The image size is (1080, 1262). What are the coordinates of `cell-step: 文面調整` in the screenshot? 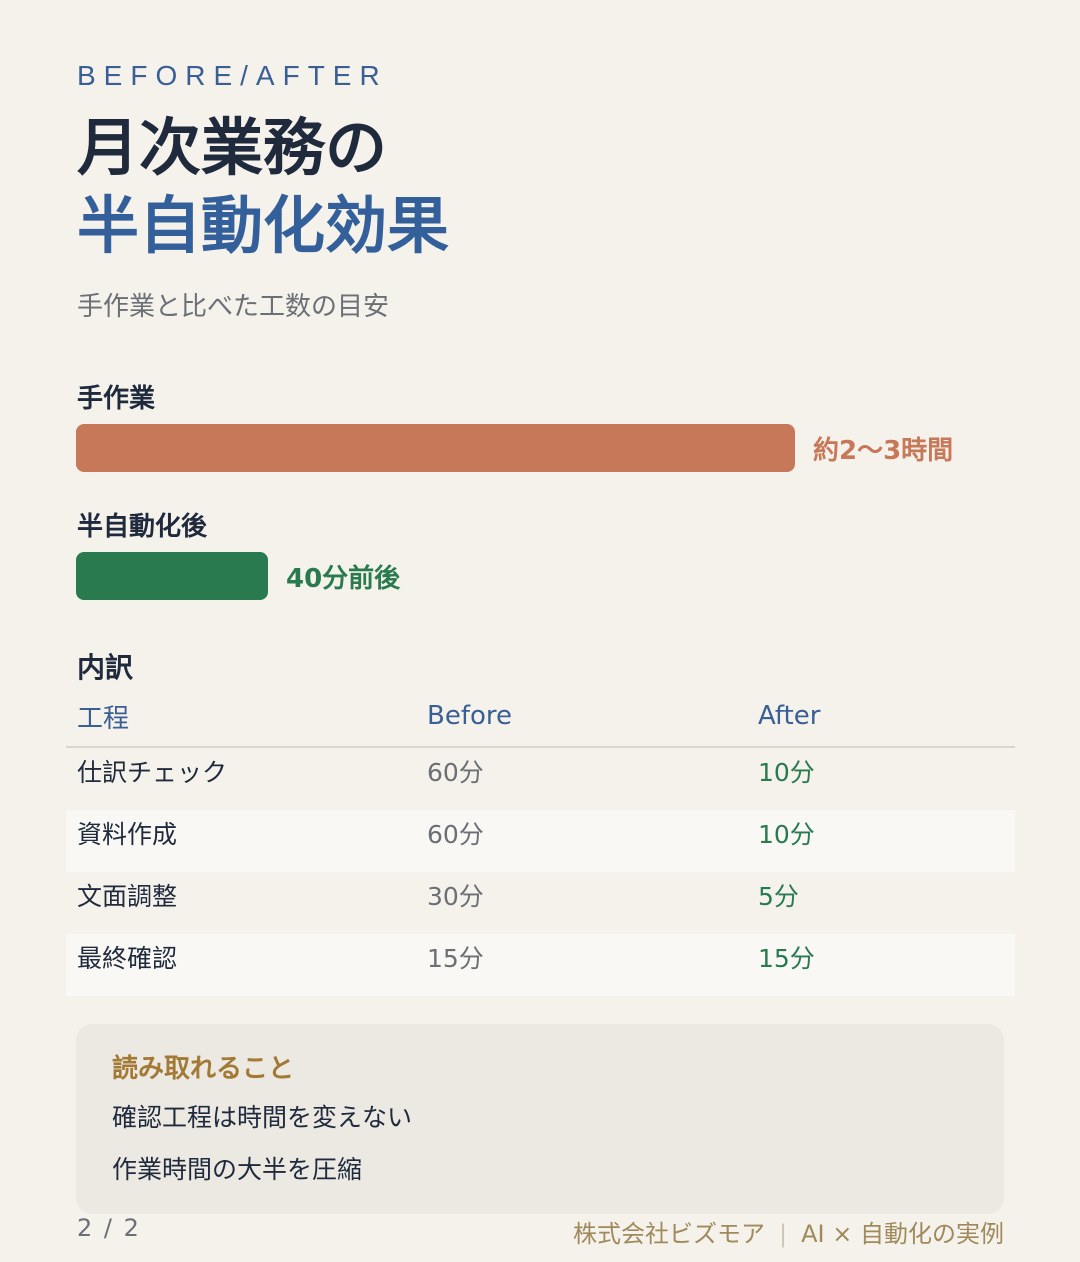 It's located at (127, 896).